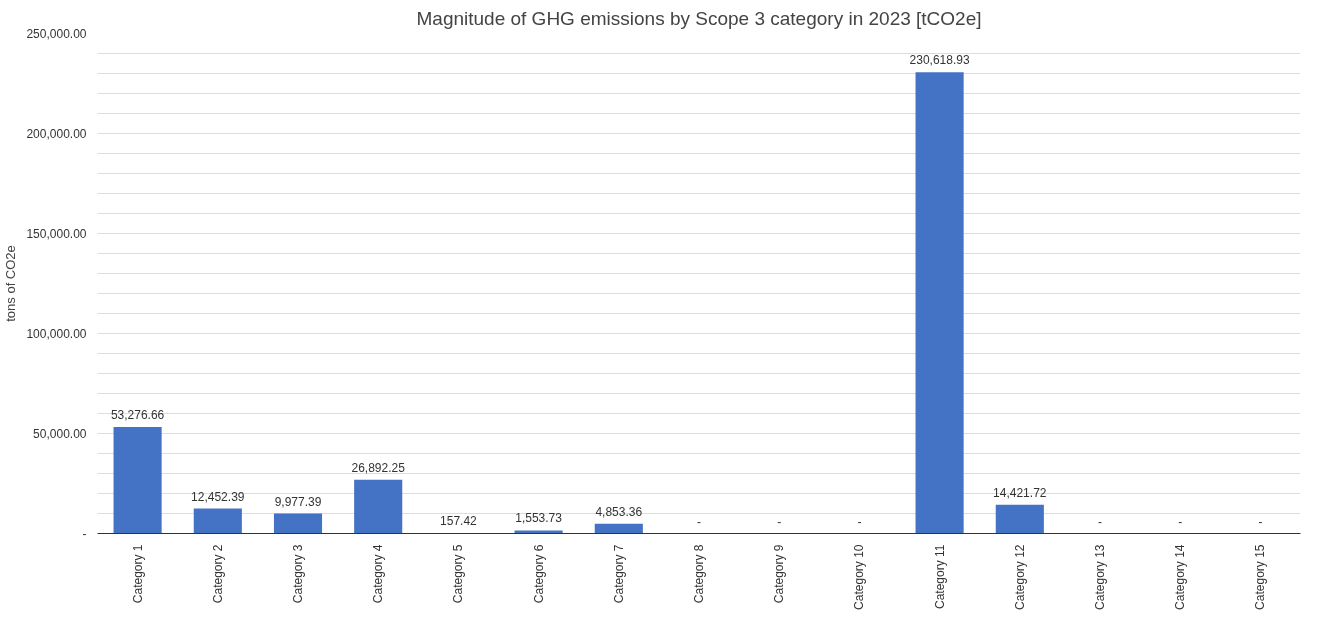 This screenshot has height=634, width=1326. Describe the element at coordinates (11, 283) in the screenshot. I see `y-axis-title: tons of CO2e` at that location.